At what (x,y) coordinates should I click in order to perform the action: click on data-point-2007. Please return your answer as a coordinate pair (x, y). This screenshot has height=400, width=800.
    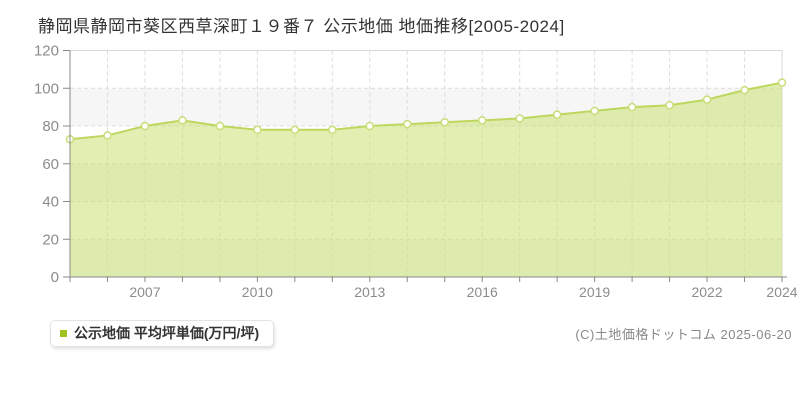
    Looking at the image, I should click on (145, 126).